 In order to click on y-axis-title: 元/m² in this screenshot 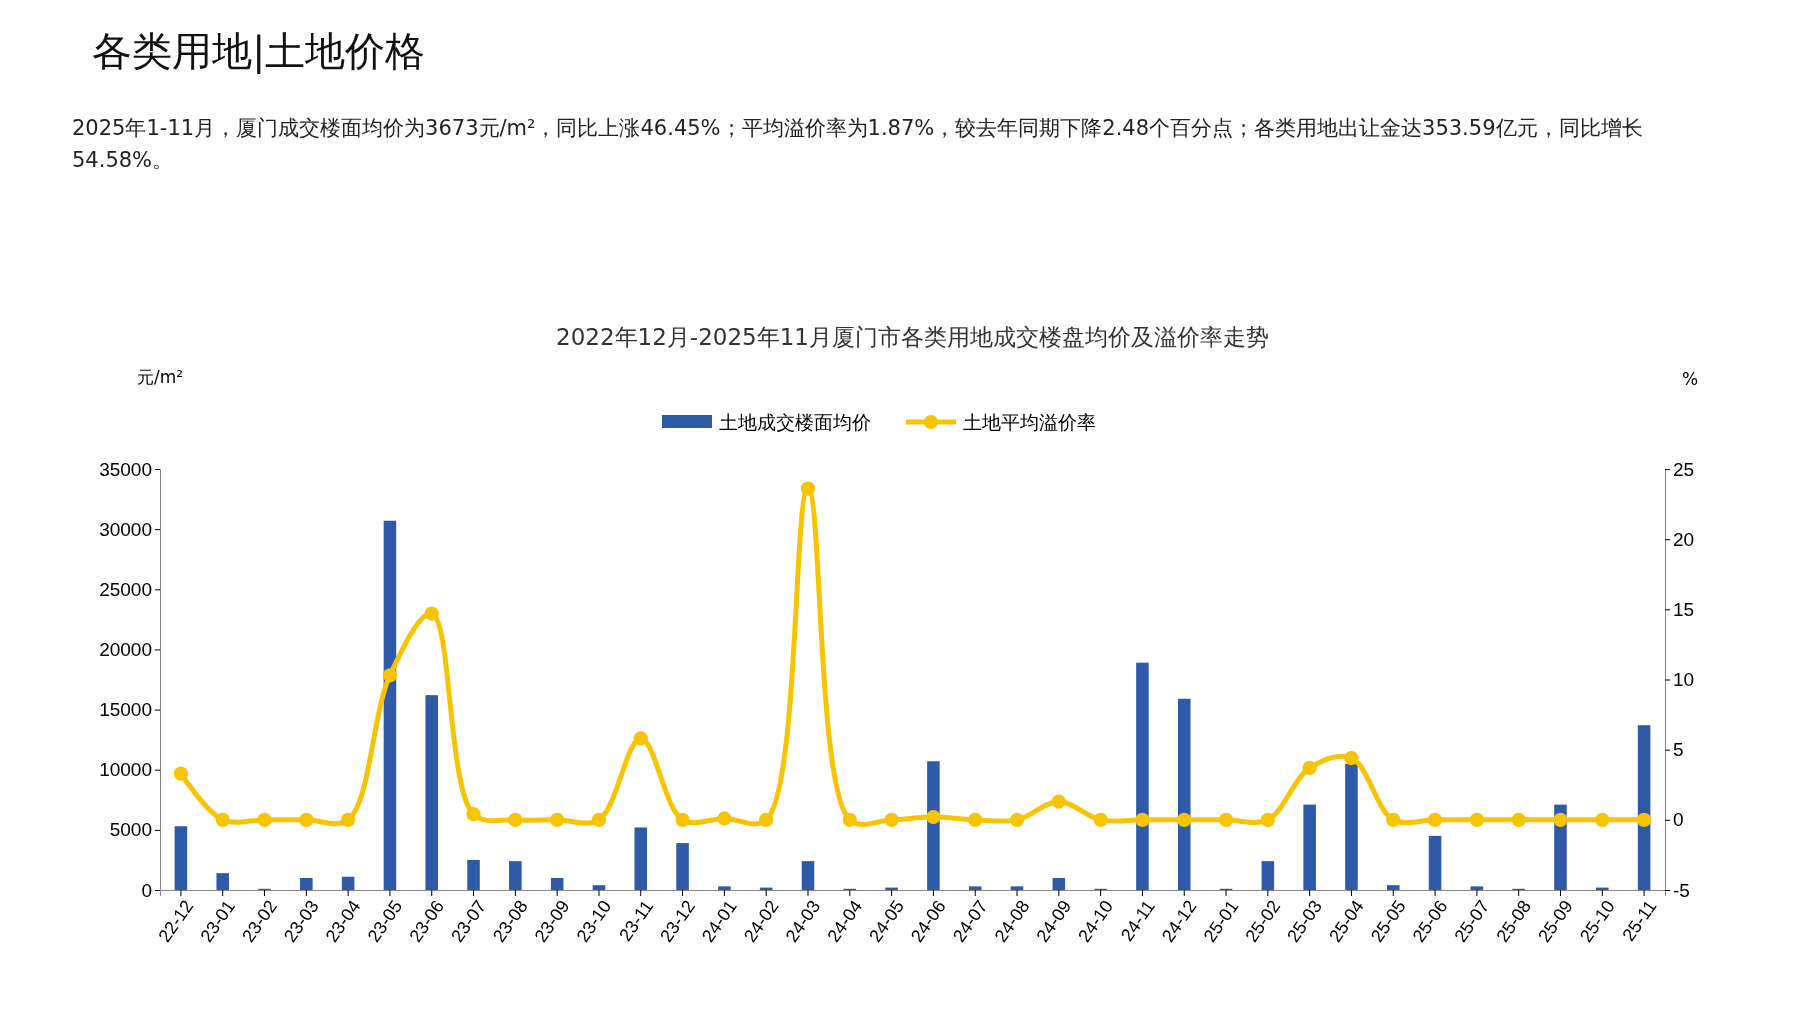, I will do `click(160, 377)`.